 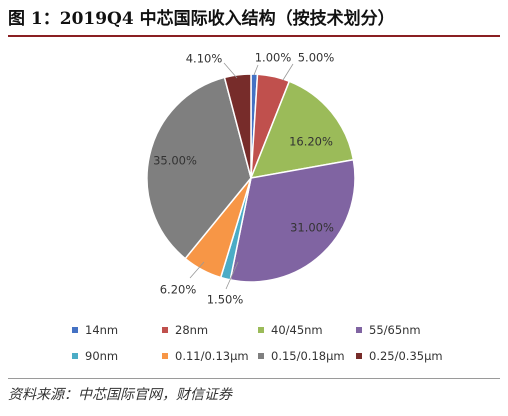 What do you see at coordinates (212, 356) in the screenshot?
I see `legend-label: 0.11/0.13μm` at bounding box center [212, 356].